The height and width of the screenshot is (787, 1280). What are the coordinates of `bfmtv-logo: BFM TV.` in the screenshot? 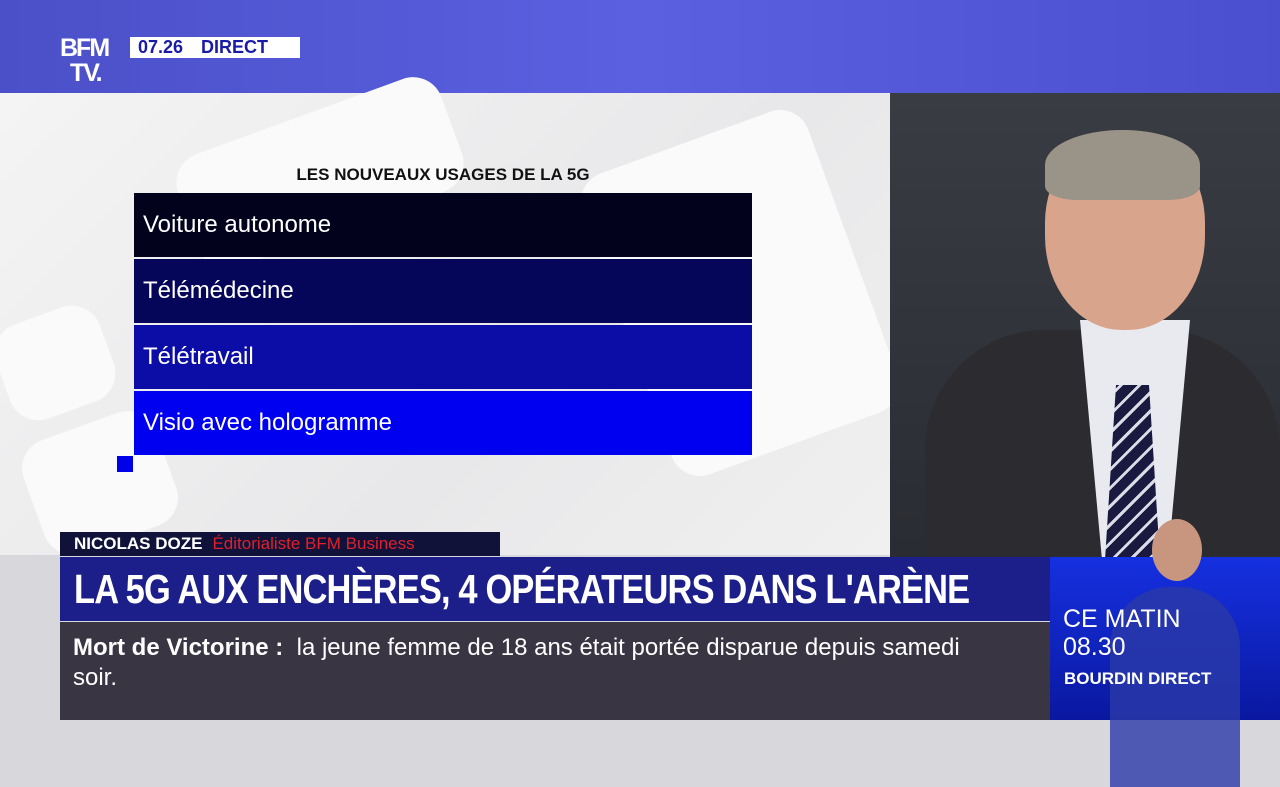 It's located at (85, 60).